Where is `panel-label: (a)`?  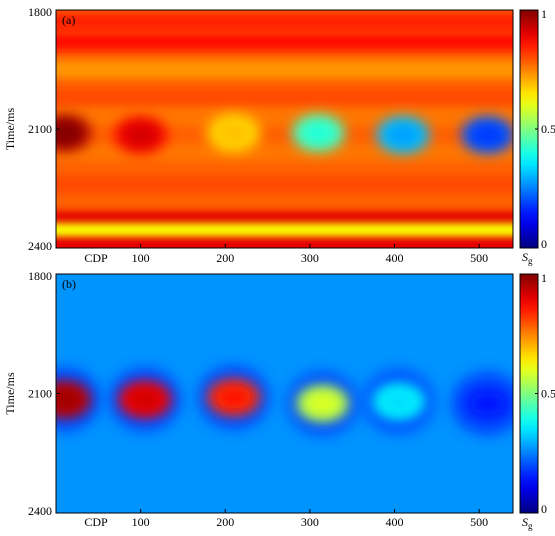
panel-label: (a) is located at coordinates (68, 20).